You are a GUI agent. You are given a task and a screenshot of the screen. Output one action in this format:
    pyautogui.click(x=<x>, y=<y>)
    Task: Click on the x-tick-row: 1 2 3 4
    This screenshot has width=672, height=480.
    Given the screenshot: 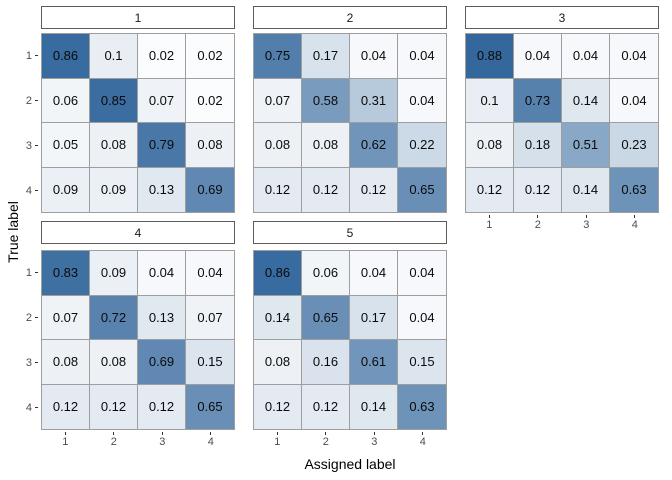 What is the action you would take?
    pyautogui.click(x=562, y=223)
    